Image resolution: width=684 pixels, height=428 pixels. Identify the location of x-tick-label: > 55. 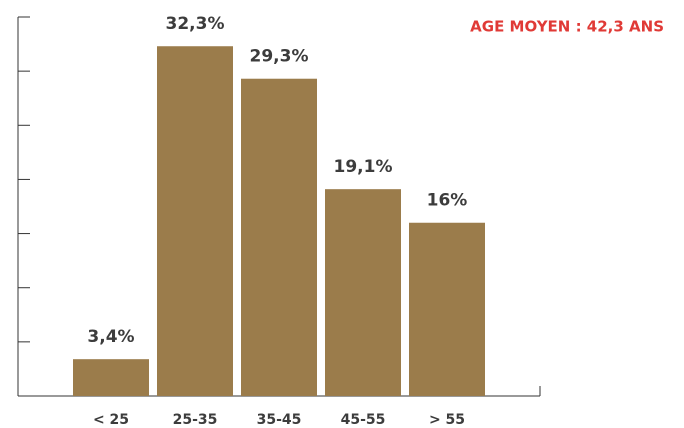
(447, 420).